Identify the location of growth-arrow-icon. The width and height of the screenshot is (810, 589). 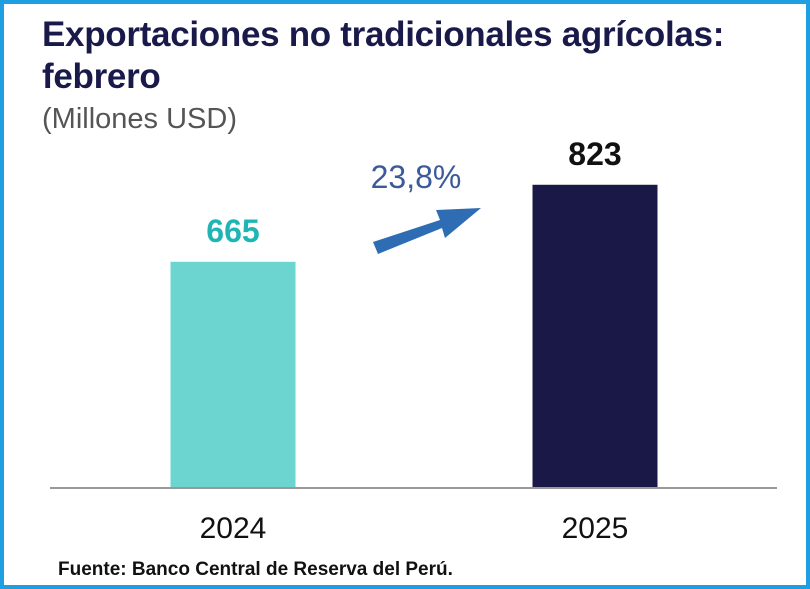
(427, 231).